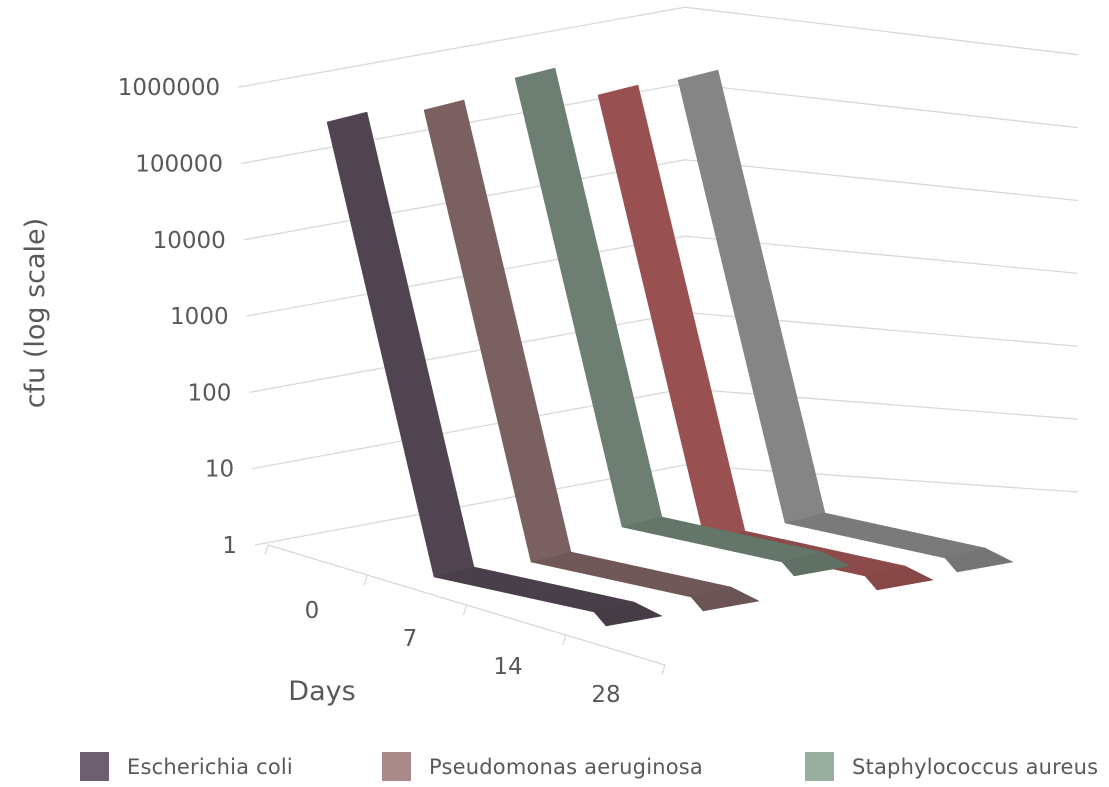 This screenshot has height=787, width=1109. I want to click on legend-item: Escherichia coli, so click(186, 766).